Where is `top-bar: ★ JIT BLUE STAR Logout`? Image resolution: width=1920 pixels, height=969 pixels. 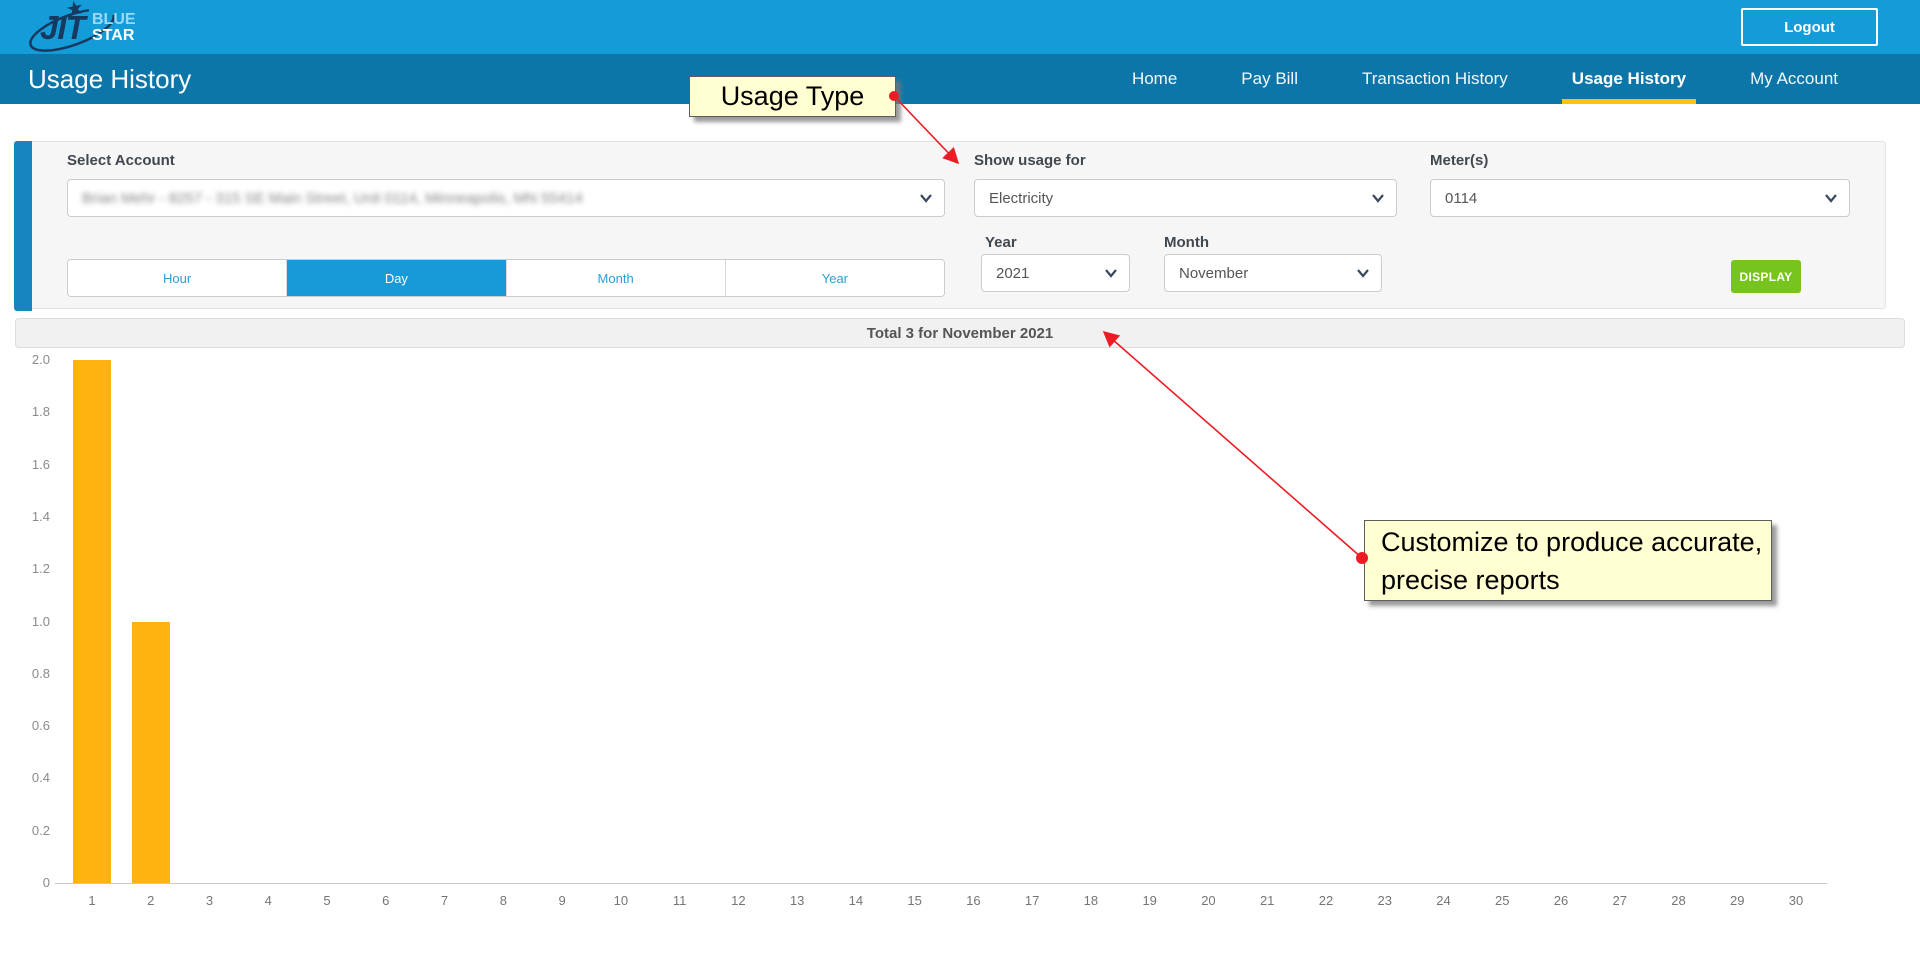 top-bar: ★ JIT BLUE STAR Logout is located at coordinates (960, 27).